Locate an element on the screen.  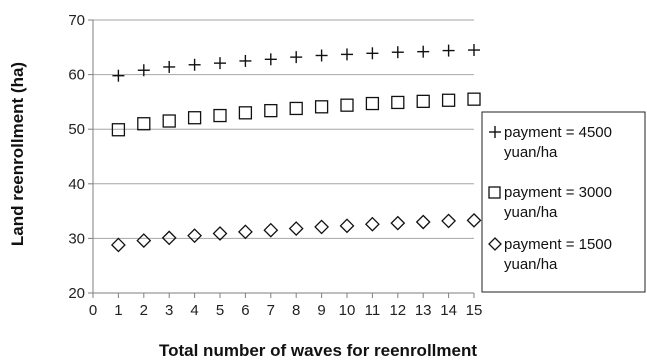
legend-frame is located at coordinates (563, 202).